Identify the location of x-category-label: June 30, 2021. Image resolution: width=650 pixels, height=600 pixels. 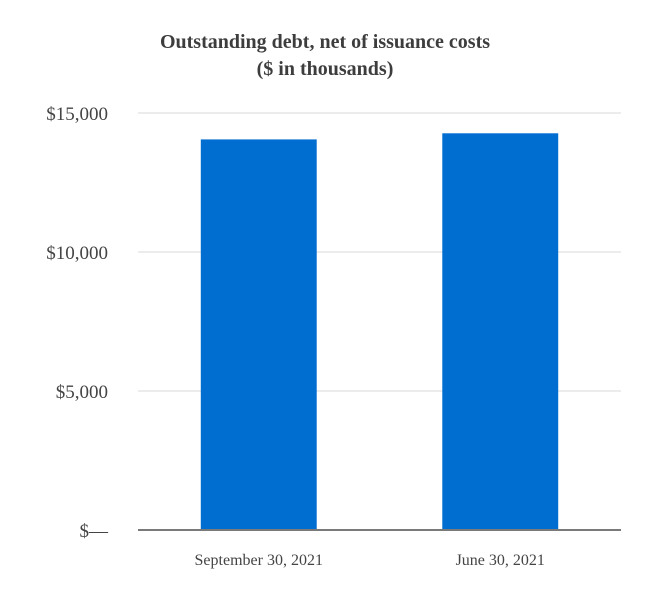
(500, 560).